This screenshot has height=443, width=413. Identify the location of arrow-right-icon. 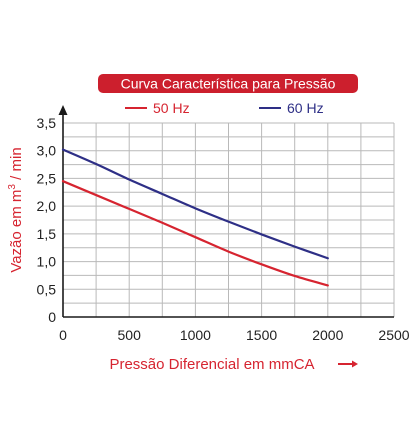
(348, 364).